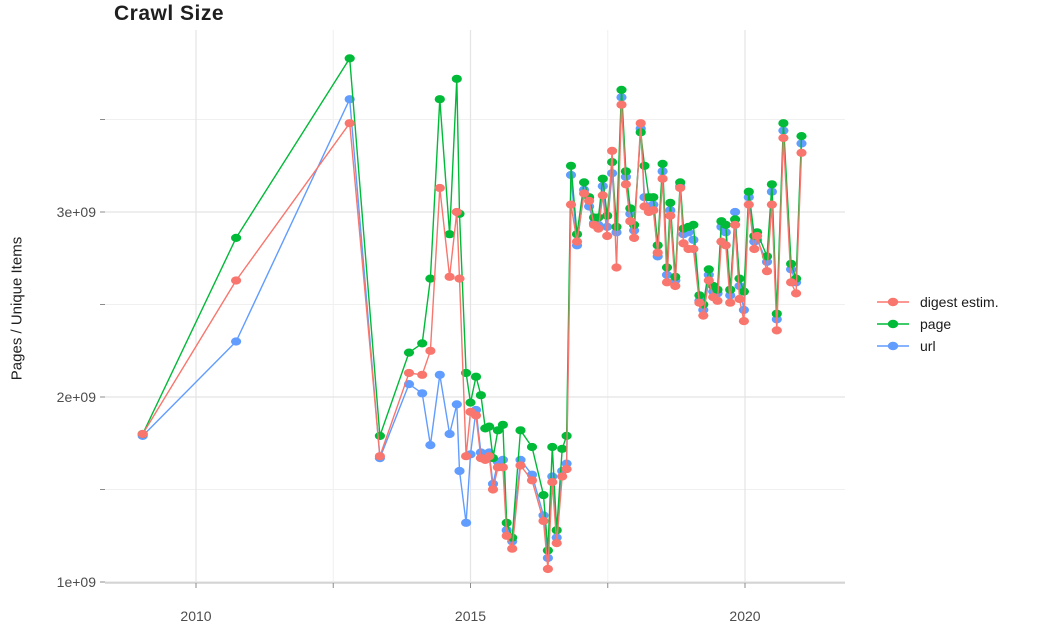 This screenshot has width=1059, height=639. Describe the element at coordinates (77, 397) in the screenshot. I see `y-tick-label: 2e+09` at that location.